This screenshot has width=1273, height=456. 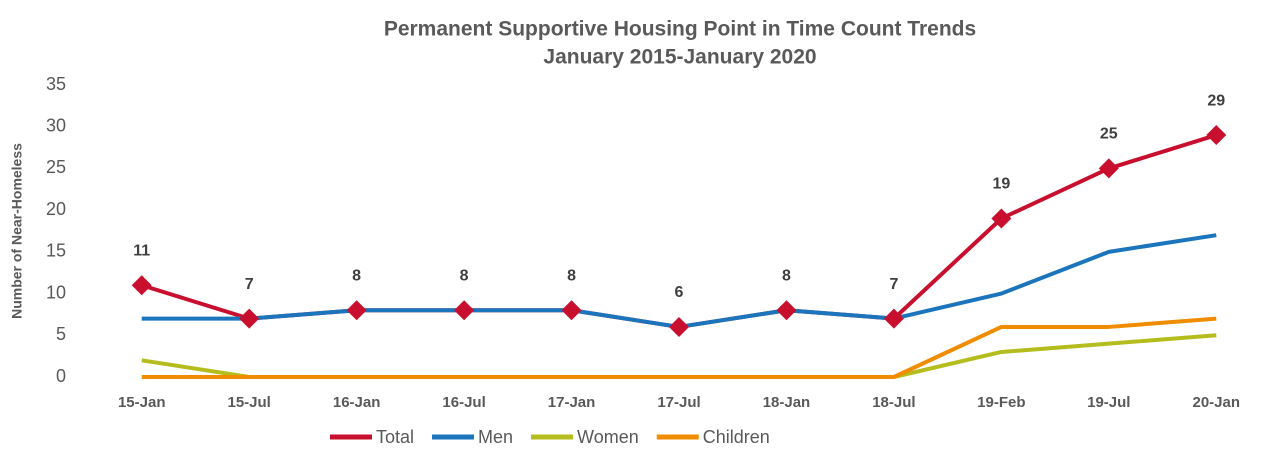 What do you see at coordinates (61, 376) in the screenshot?
I see `y-tick-label: 0` at bounding box center [61, 376].